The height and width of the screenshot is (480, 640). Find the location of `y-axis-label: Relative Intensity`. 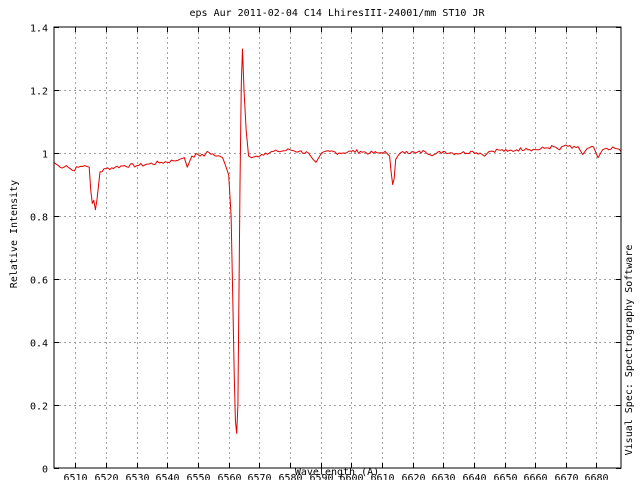

y-axis-label: Relative Intensity is located at coordinates (14, 234).